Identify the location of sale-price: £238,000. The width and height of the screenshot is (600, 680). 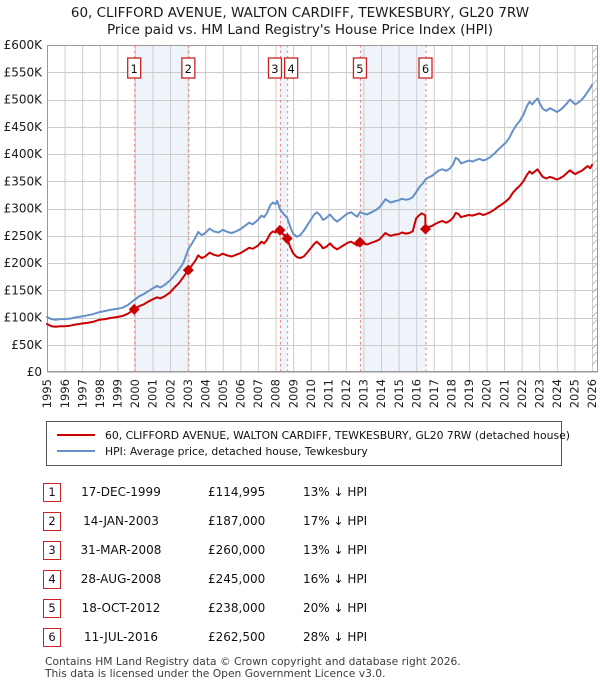
(237, 608).